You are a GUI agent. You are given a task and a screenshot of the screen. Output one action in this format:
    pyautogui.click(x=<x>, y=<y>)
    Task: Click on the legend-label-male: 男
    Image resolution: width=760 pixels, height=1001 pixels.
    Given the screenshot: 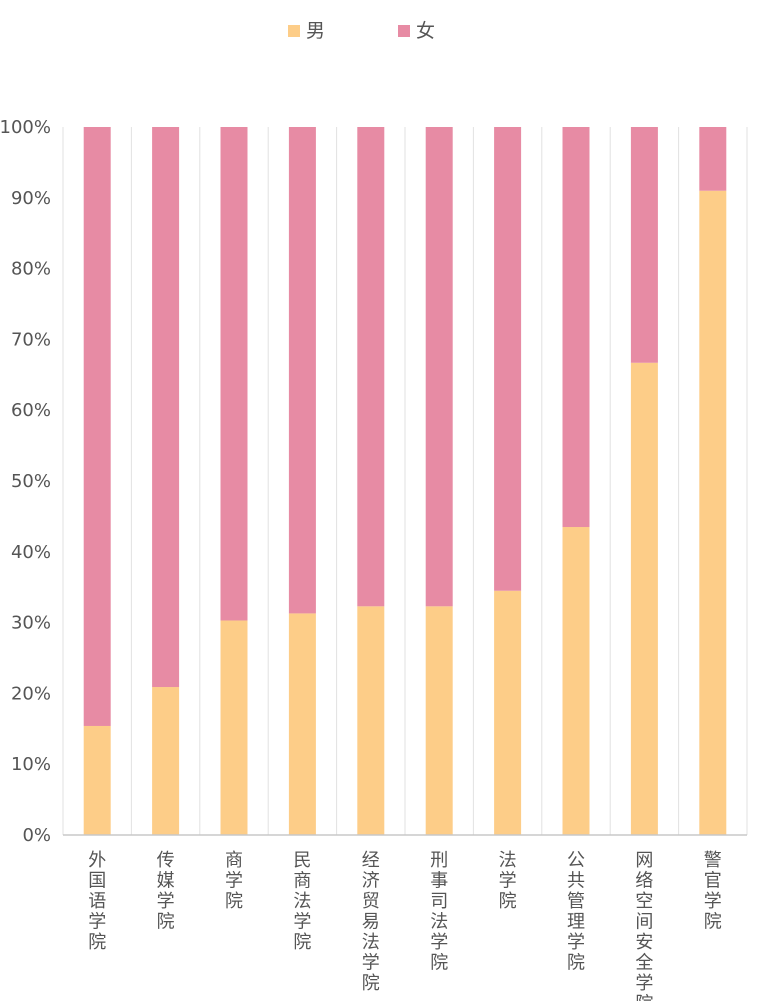 What is the action you would take?
    pyautogui.click(x=316, y=31)
    